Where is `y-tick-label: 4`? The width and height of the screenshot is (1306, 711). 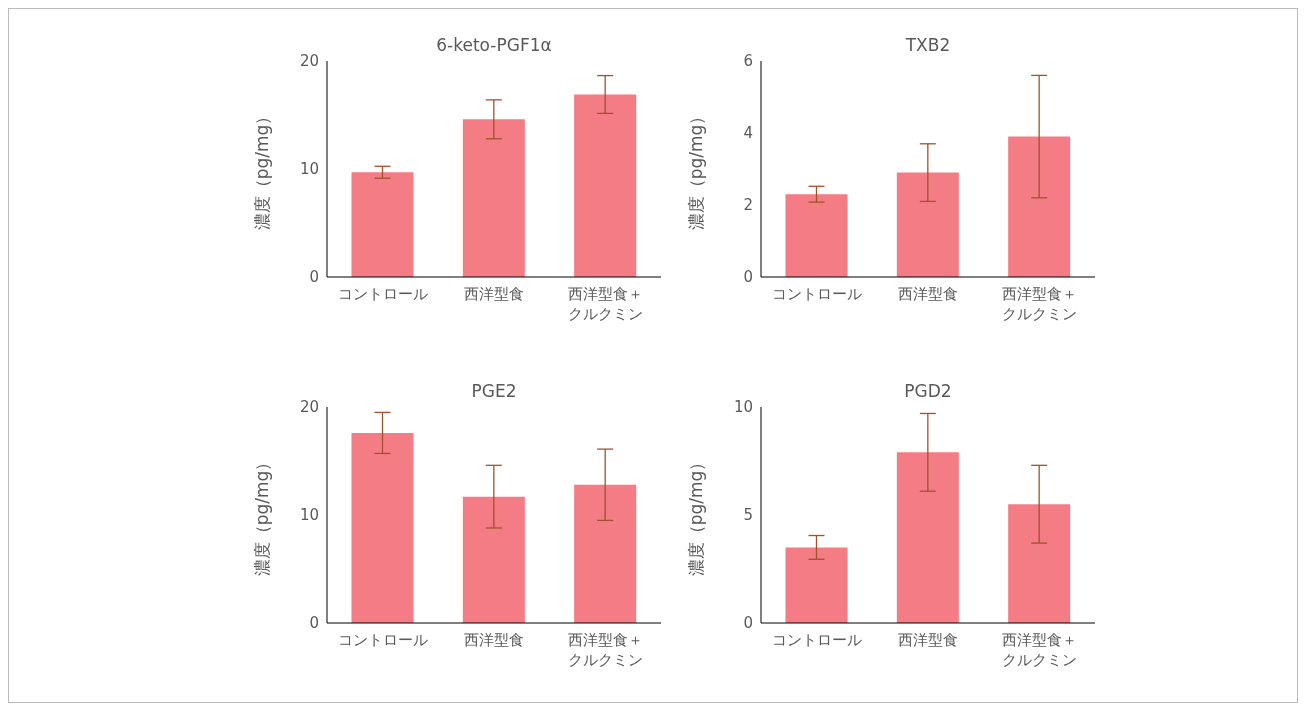 y-tick-label: 4 is located at coordinates (748, 133).